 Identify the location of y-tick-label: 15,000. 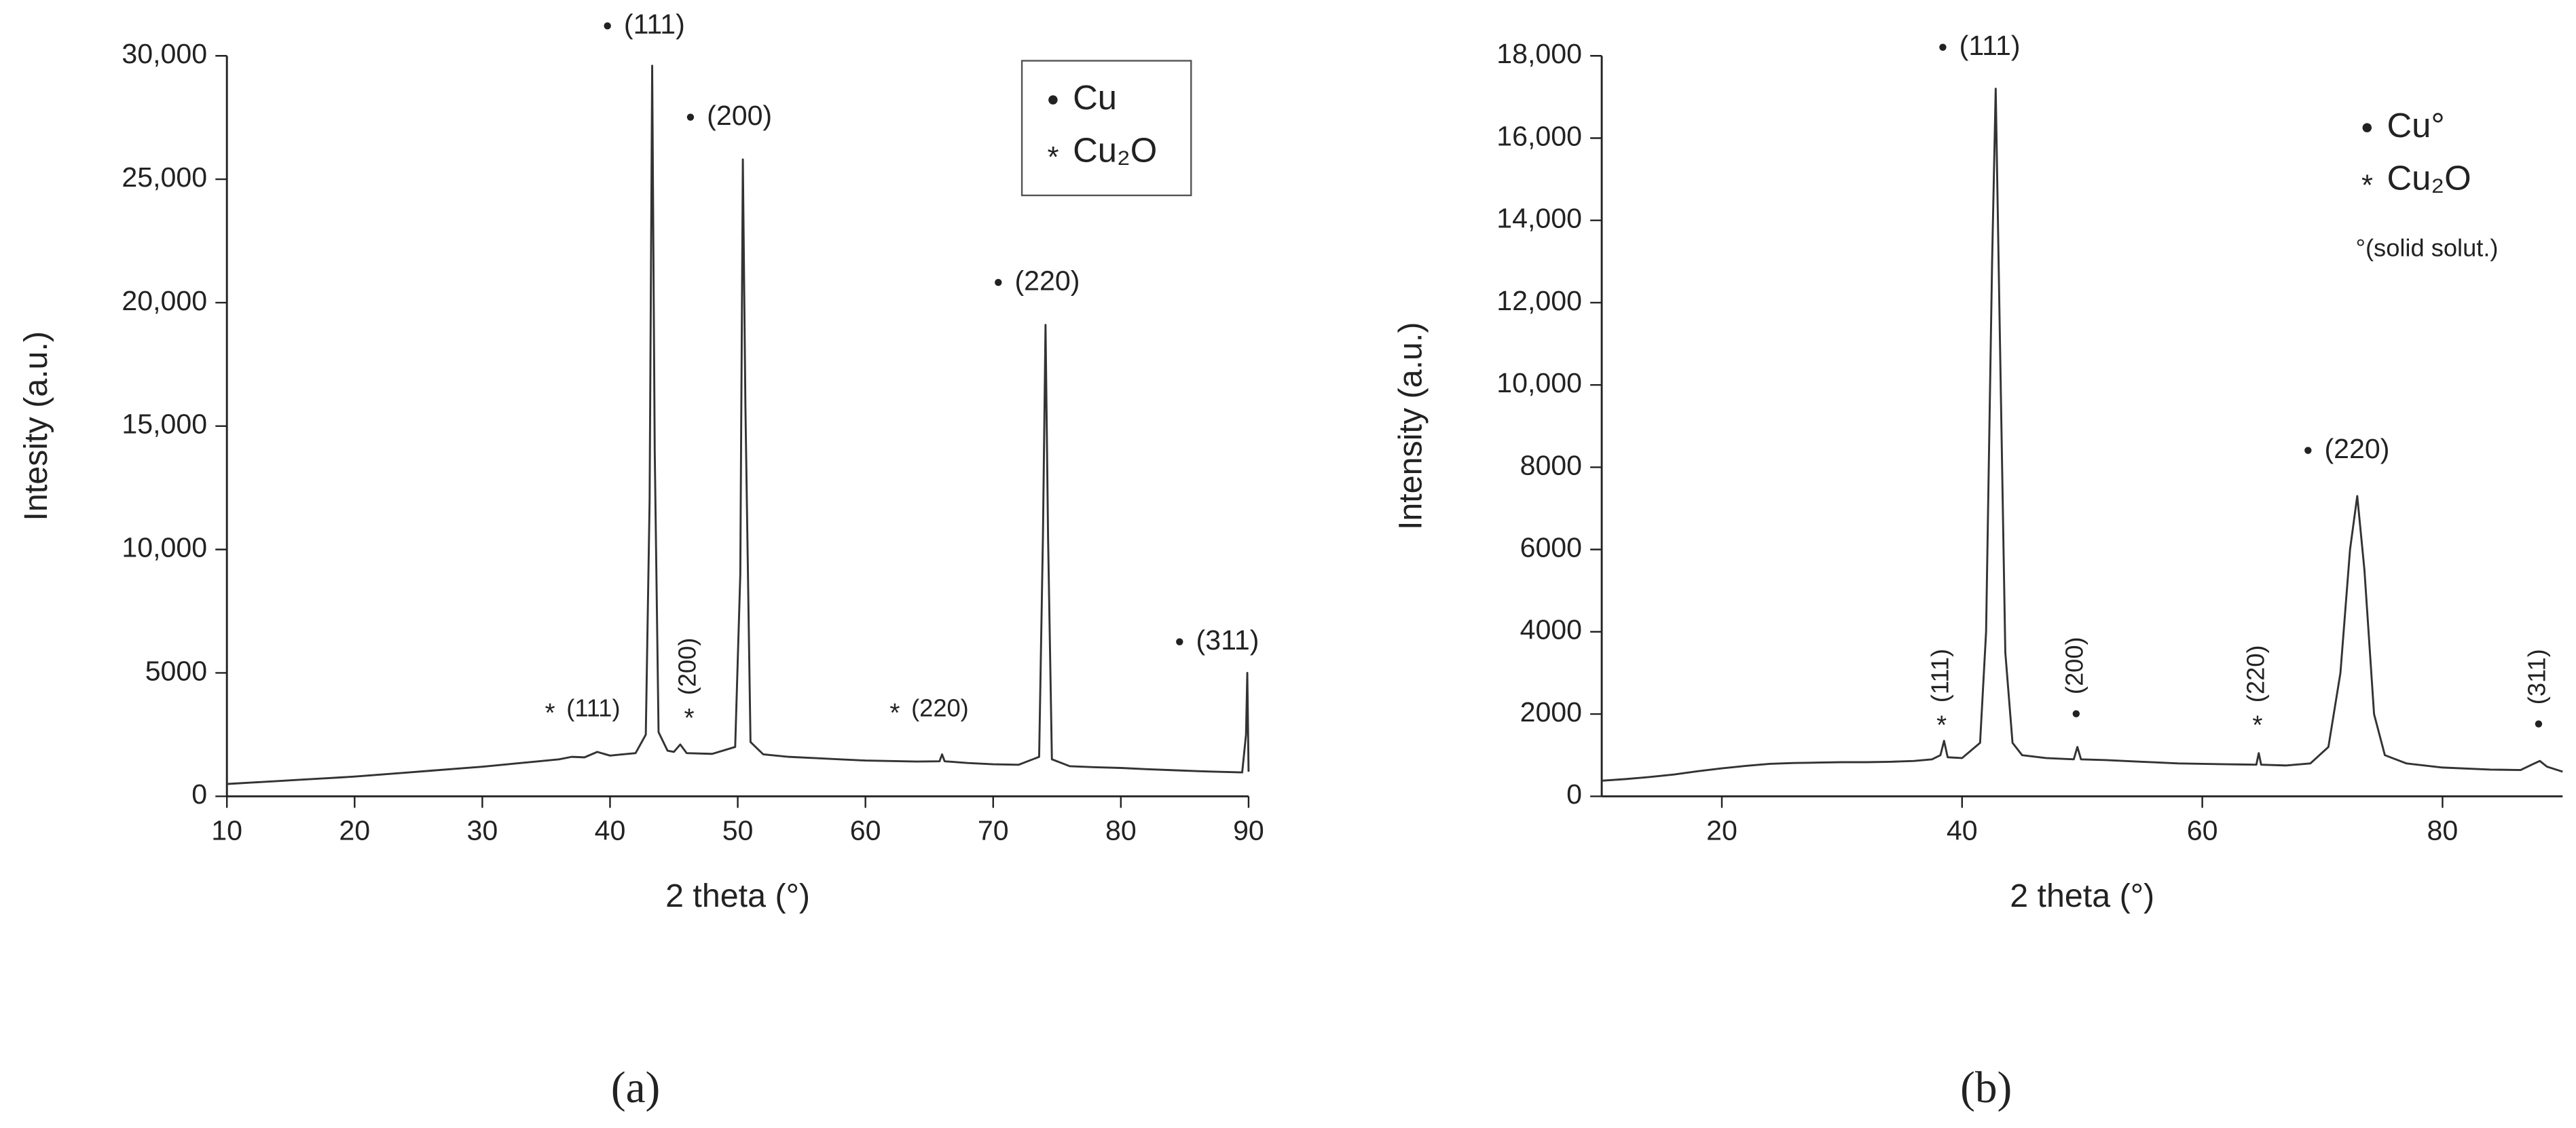
(164, 424).